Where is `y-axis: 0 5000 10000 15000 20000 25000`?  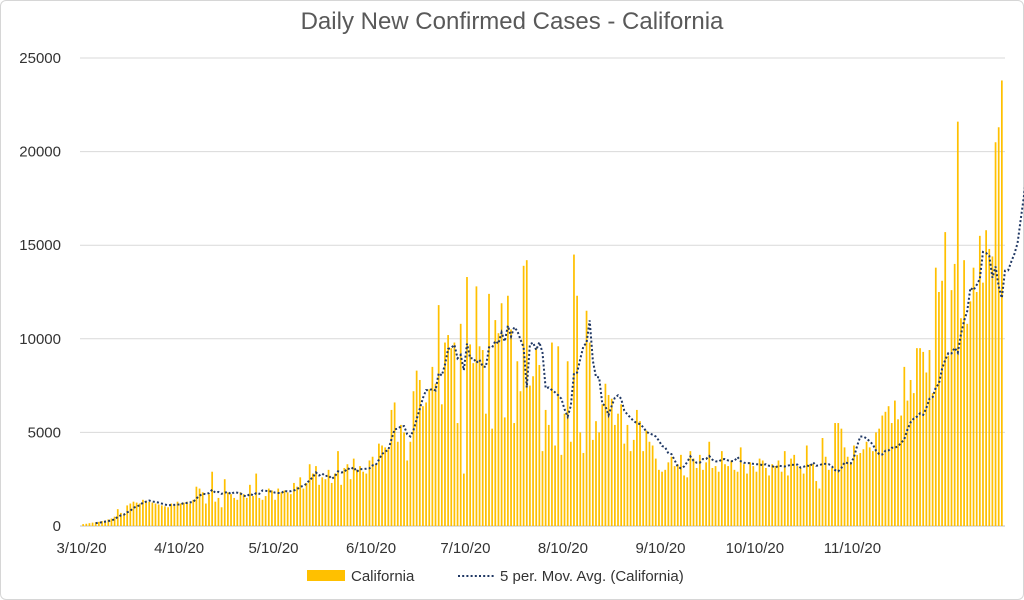
y-axis: 0 5000 10000 15000 20000 25000 is located at coordinates (40, 292).